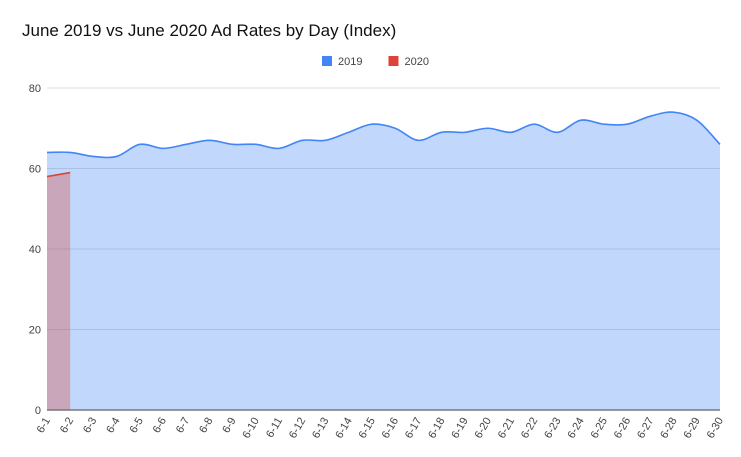  Describe the element at coordinates (668, 428) in the screenshot. I see `x-tick-label: 6-28` at that location.